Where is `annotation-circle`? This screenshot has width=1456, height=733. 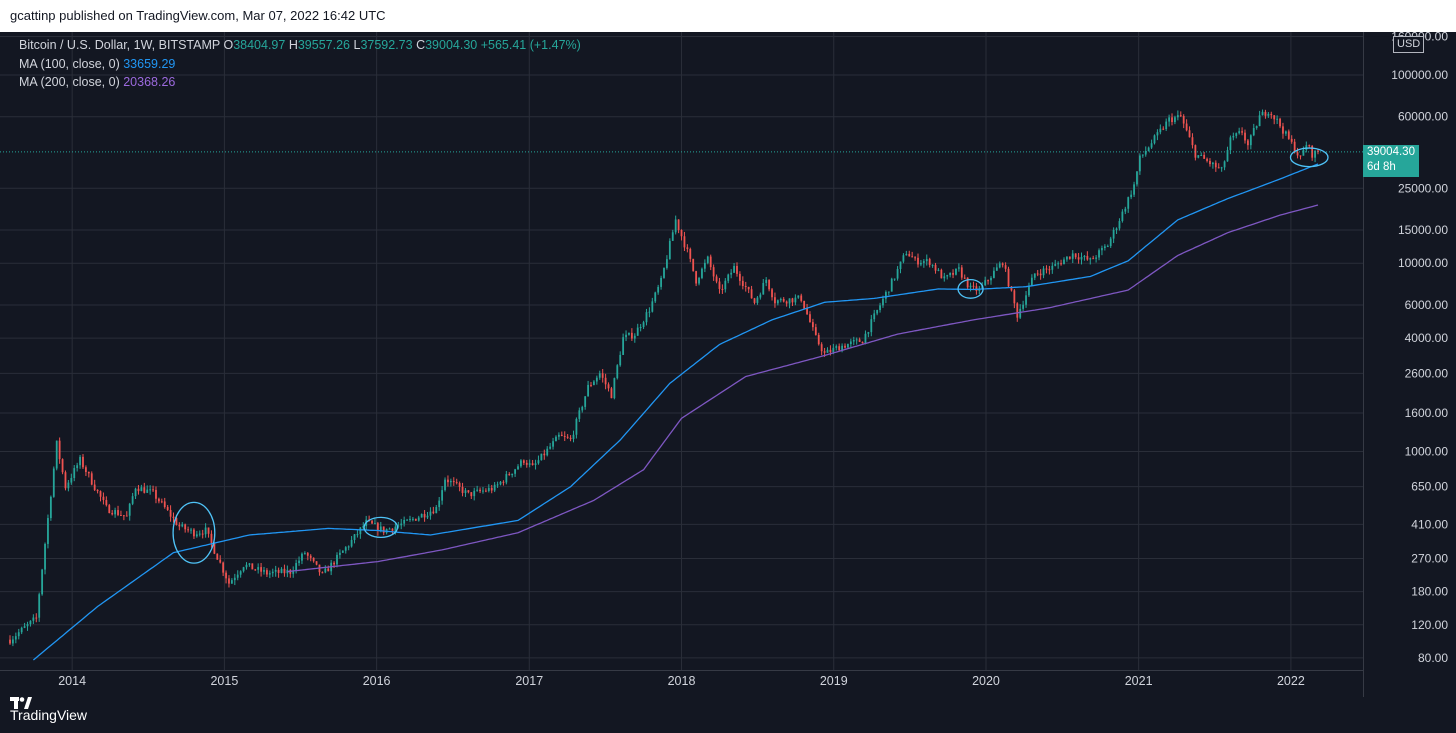 annotation-circle is located at coordinates (970, 289).